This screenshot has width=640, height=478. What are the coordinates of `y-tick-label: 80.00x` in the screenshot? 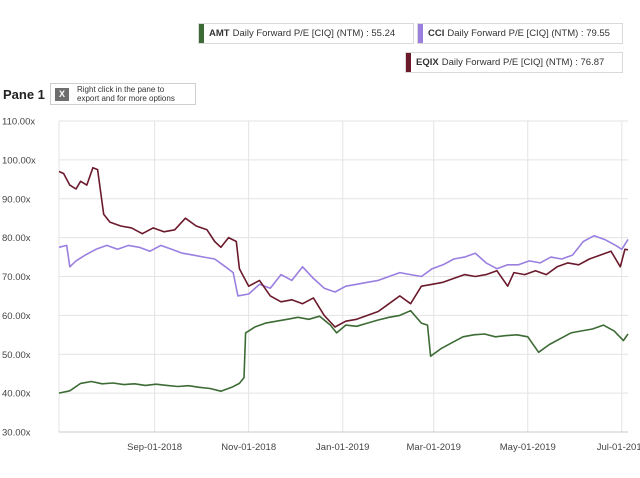 It's located at (16, 238).